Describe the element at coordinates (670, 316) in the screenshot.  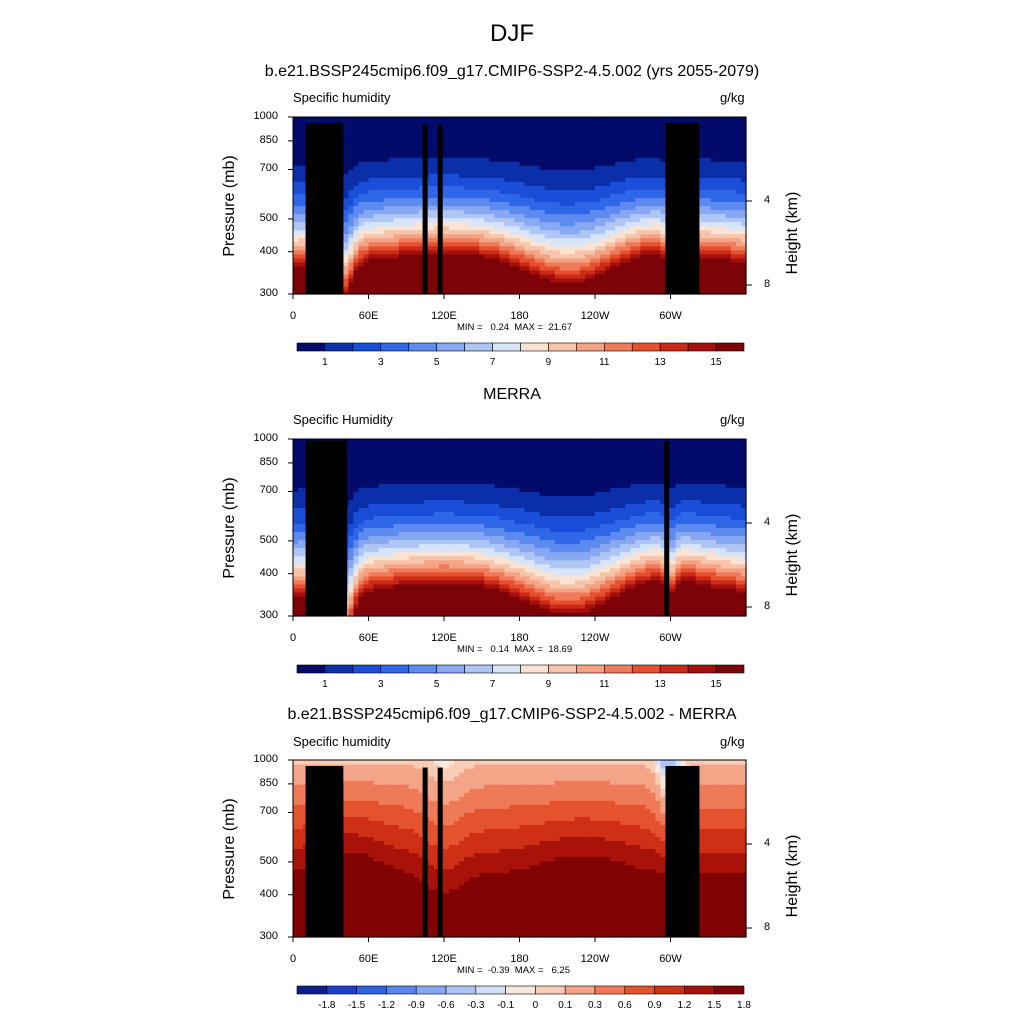
I see `x-tick-label: 60W` at that location.